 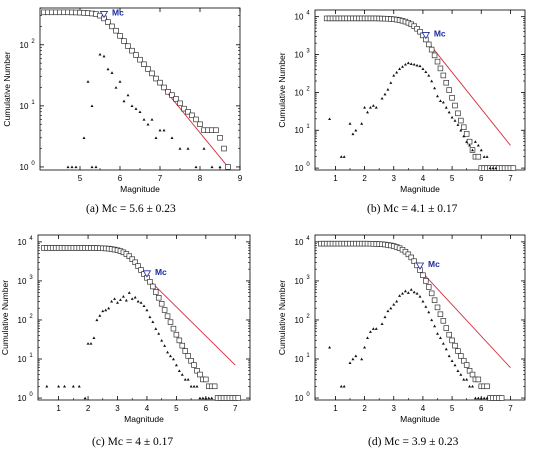 I want to click on caption-a-text: Mc = 5.6 ± 0.23, so click(x=138, y=209).